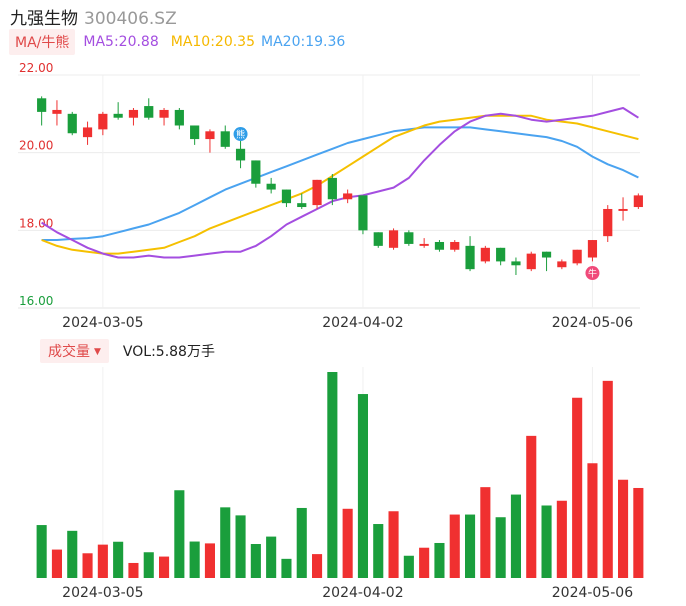 This screenshot has height=606, width=686. Describe the element at coordinates (36, 68) in the screenshot. I see `y-tick-label: 22.00` at that location.